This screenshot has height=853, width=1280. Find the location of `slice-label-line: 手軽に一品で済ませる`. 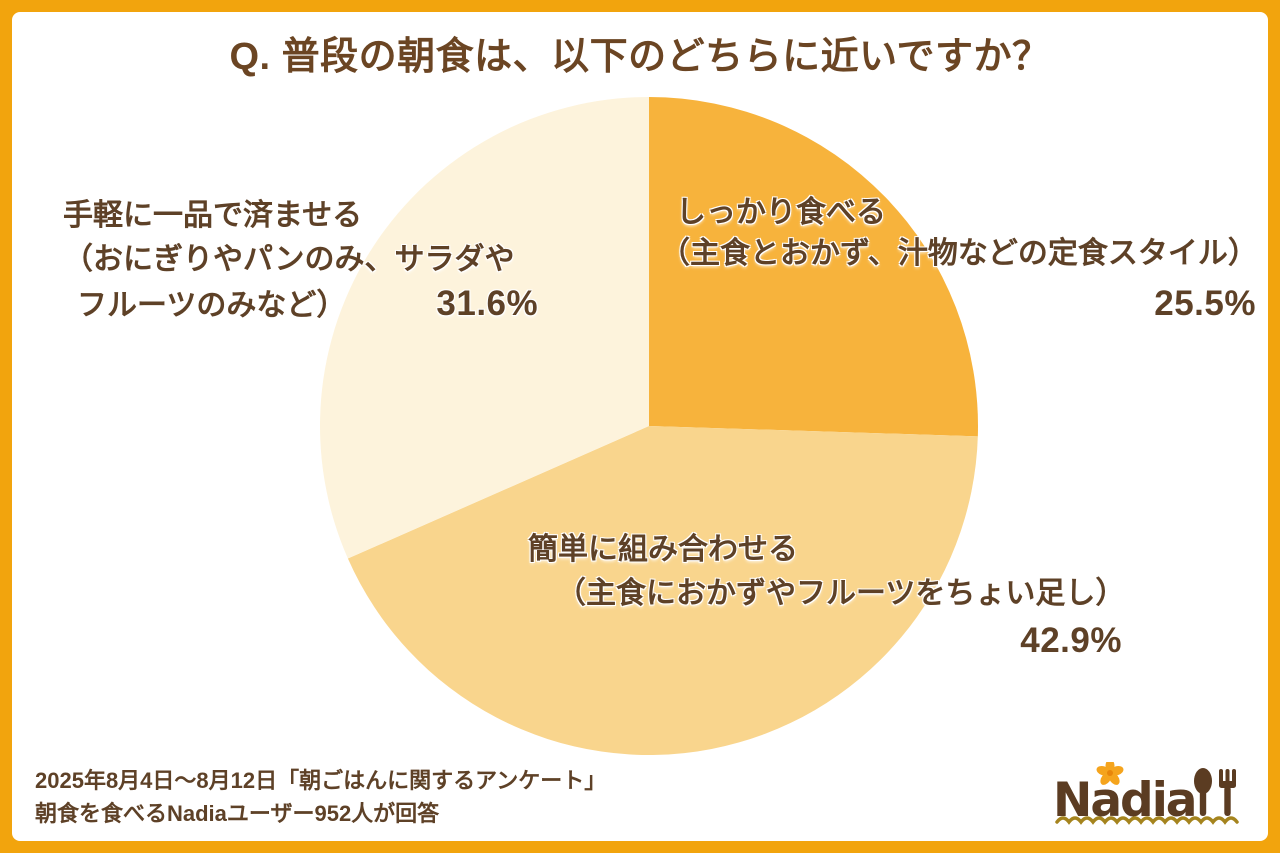

slice-label-line: 手軽に一品で済ませる is located at coordinates (213, 215).